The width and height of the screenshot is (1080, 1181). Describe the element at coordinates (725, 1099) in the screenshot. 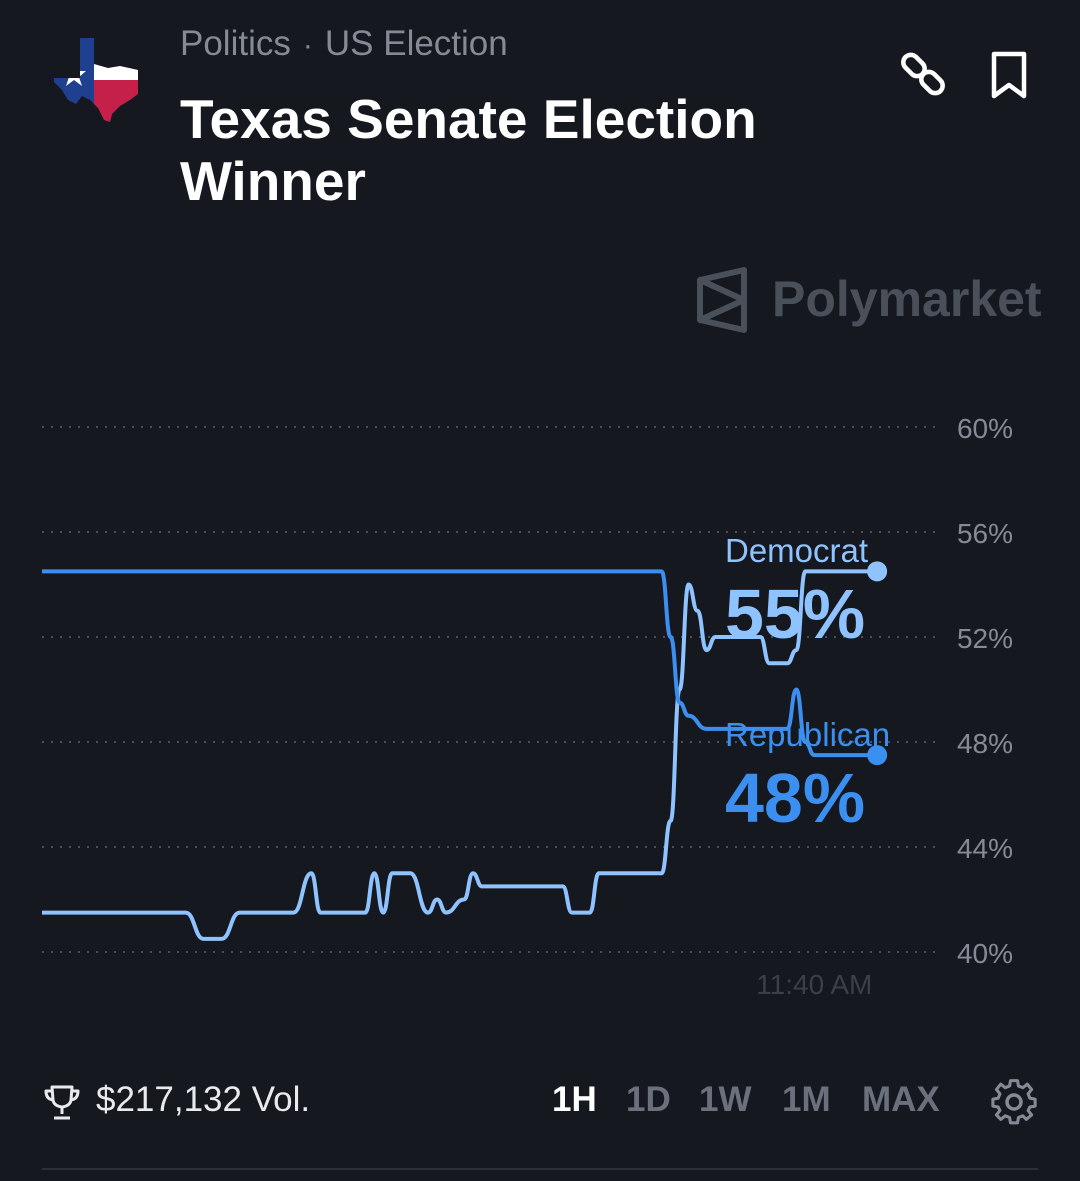

I see `range-1w-button: 1W` at that location.